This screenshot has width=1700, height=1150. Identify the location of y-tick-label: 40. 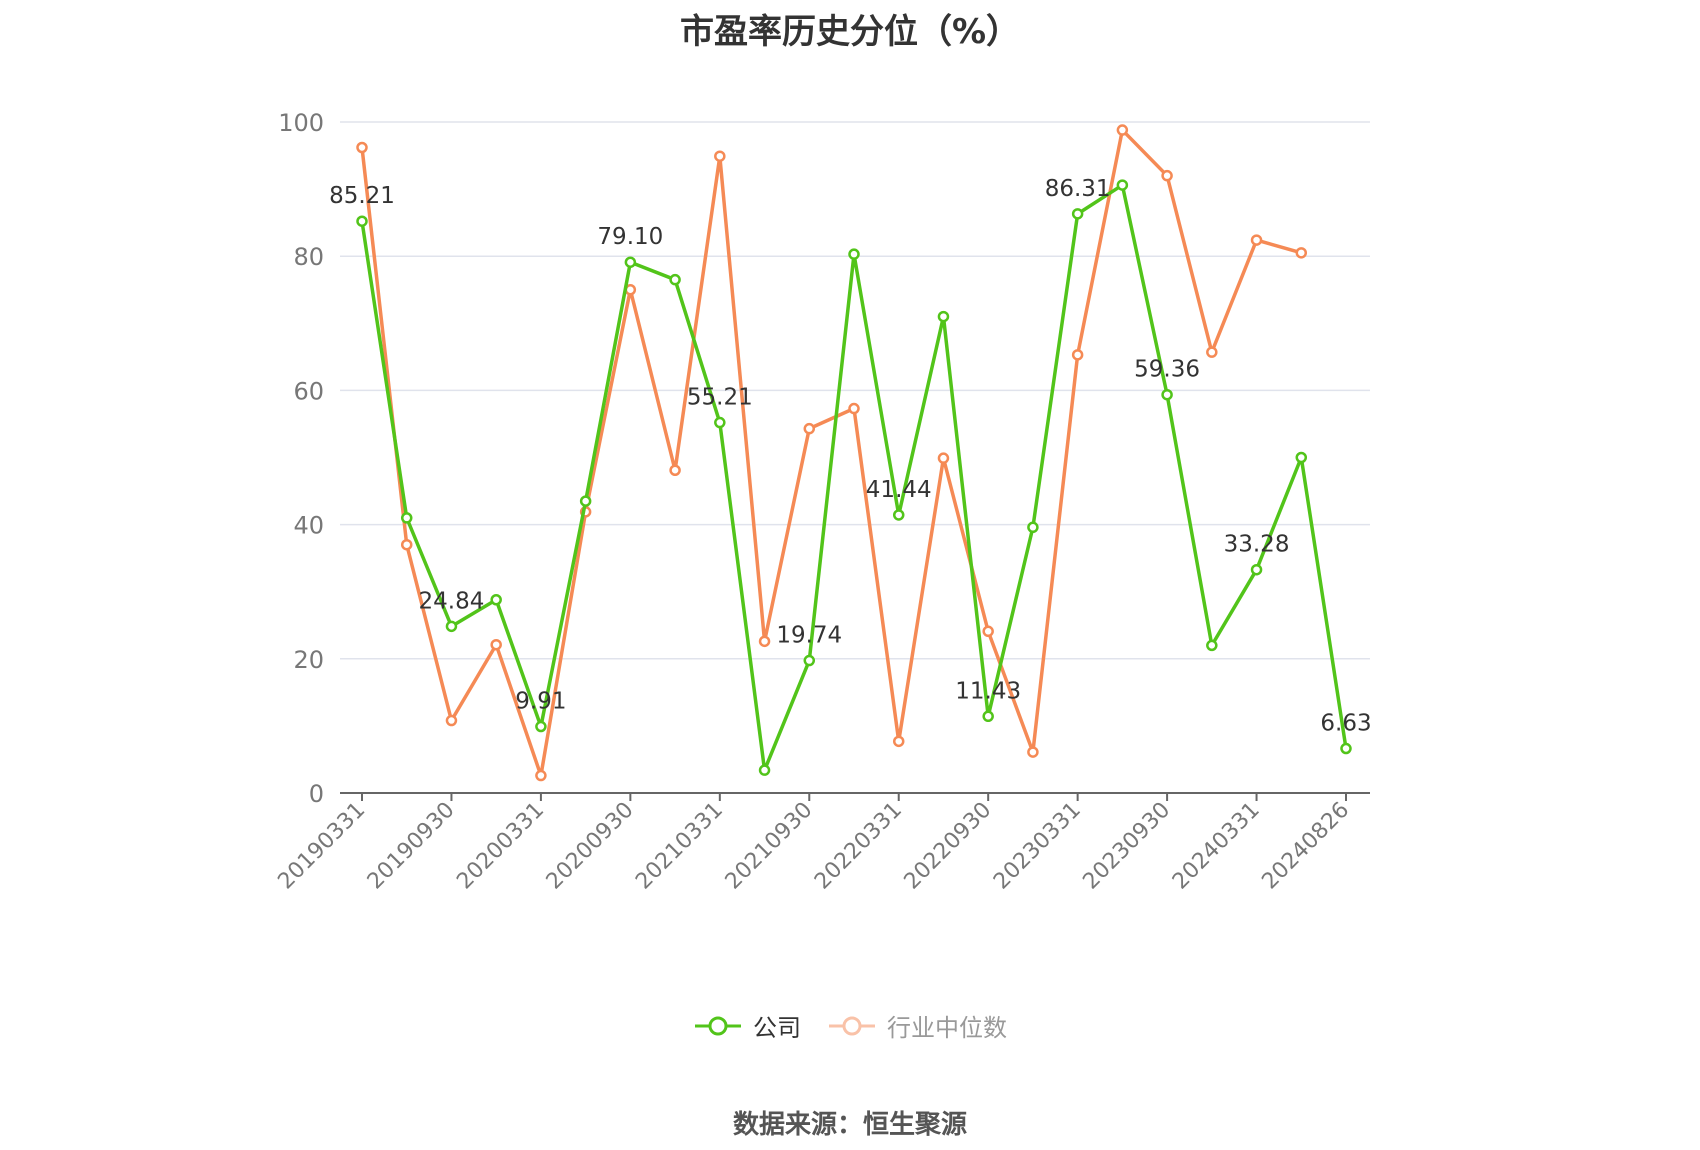
(308, 526).